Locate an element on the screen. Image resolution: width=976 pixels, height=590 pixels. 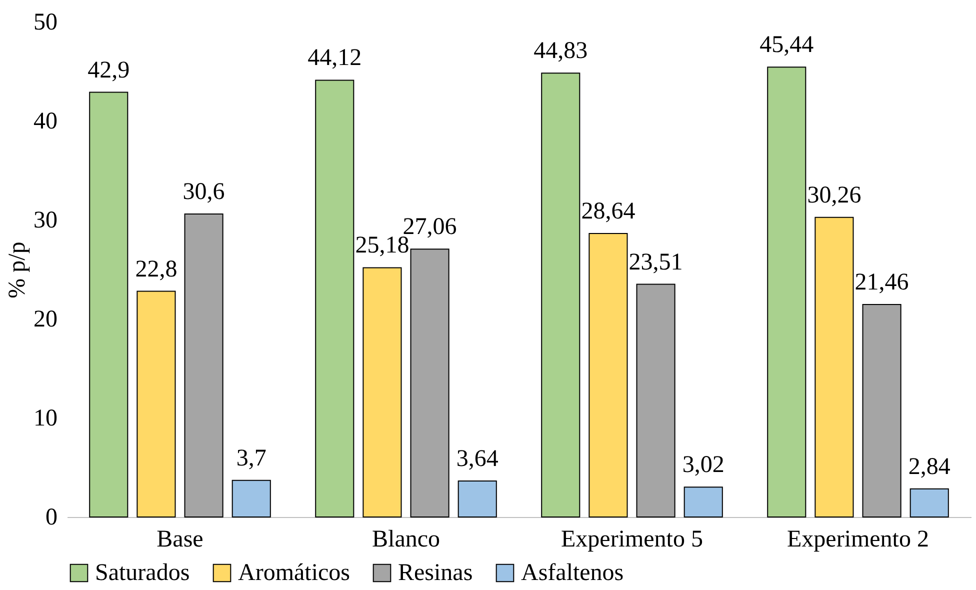
data-label: 23,51 is located at coordinates (655, 262).